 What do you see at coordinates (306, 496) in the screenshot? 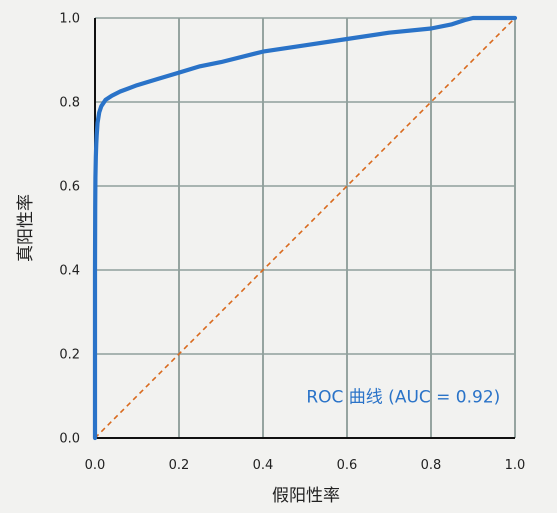
I see `x-axis-title: 假阳性率` at bounding box center [306, 496].